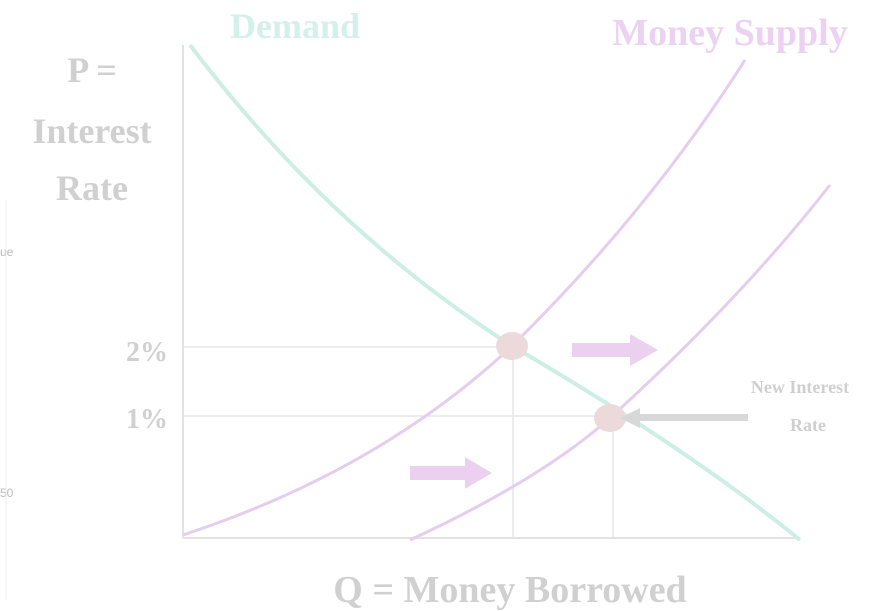  I want to click on supply-label: Money Supply, so click(729, 33).